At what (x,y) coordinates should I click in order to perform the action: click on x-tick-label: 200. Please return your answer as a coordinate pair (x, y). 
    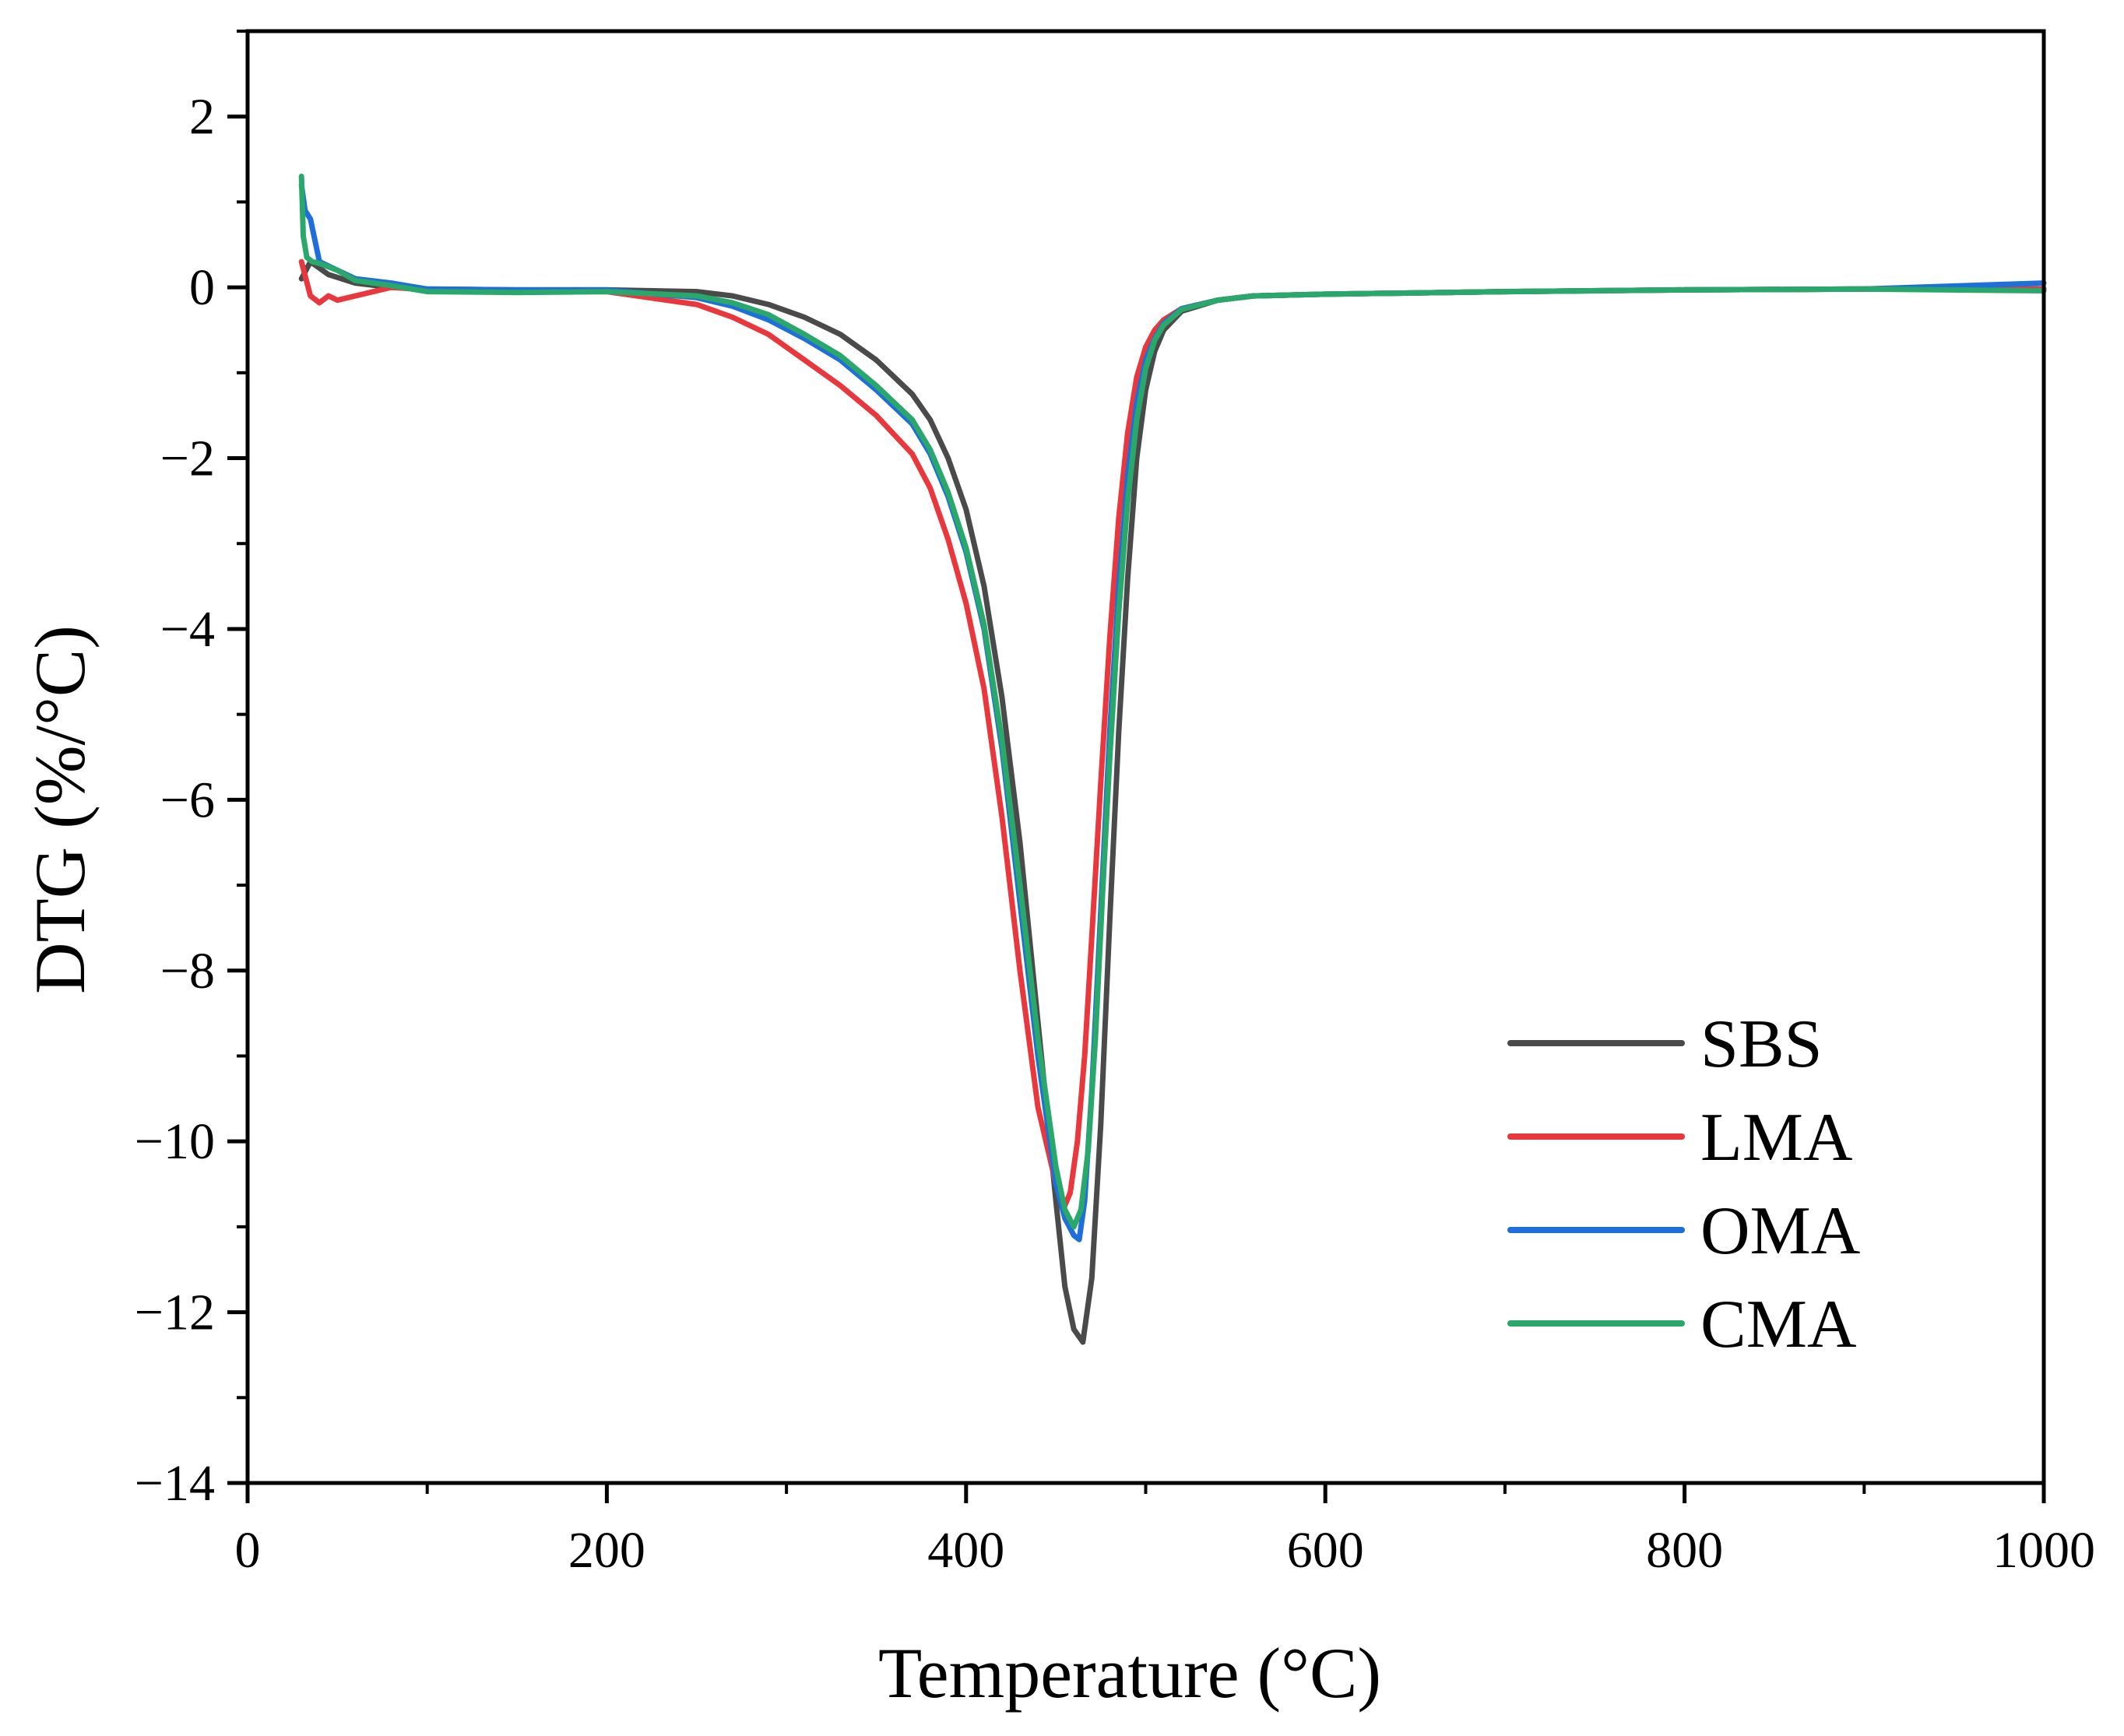
    Looking at the image, I should click on (606, 1550).